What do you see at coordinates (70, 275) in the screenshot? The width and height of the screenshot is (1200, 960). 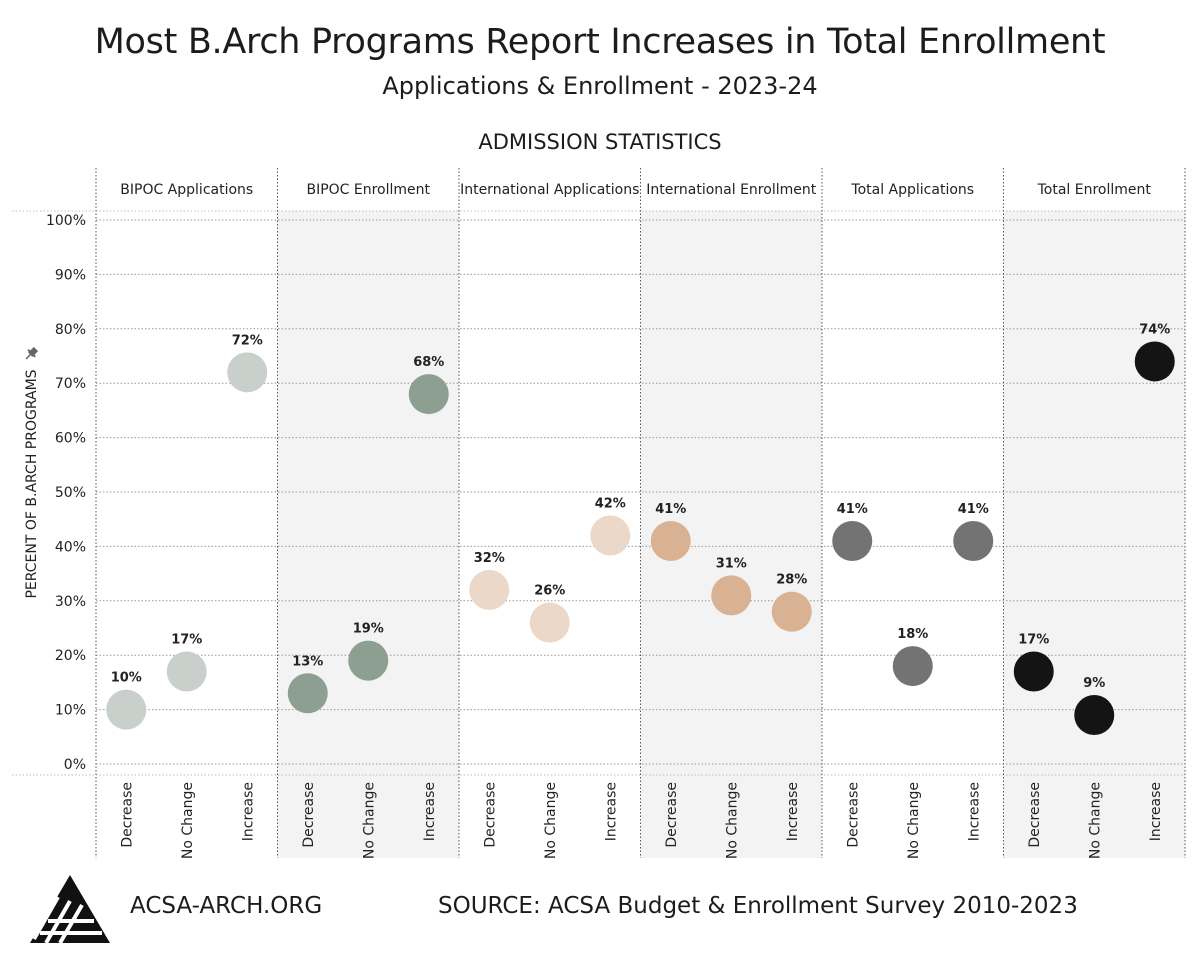 I see `y-tick-label: 90%` at bounding box center [70, 275].